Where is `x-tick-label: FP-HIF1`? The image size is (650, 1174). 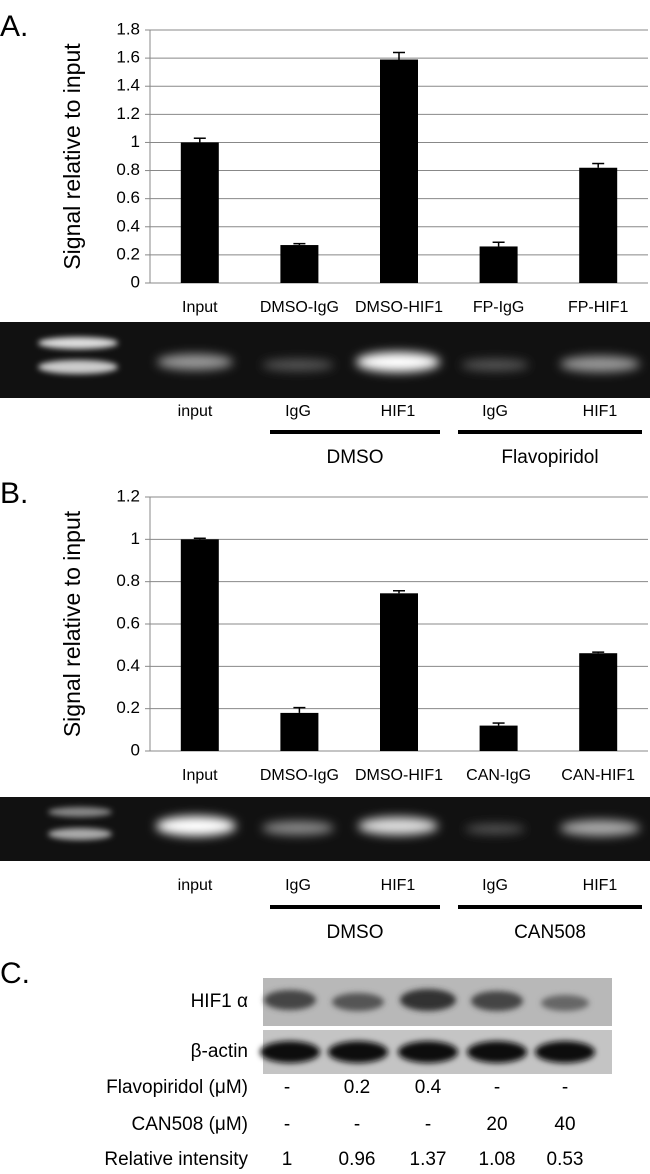 x-tick-label: FP-HIF1 is located at coordinates (598, 307).